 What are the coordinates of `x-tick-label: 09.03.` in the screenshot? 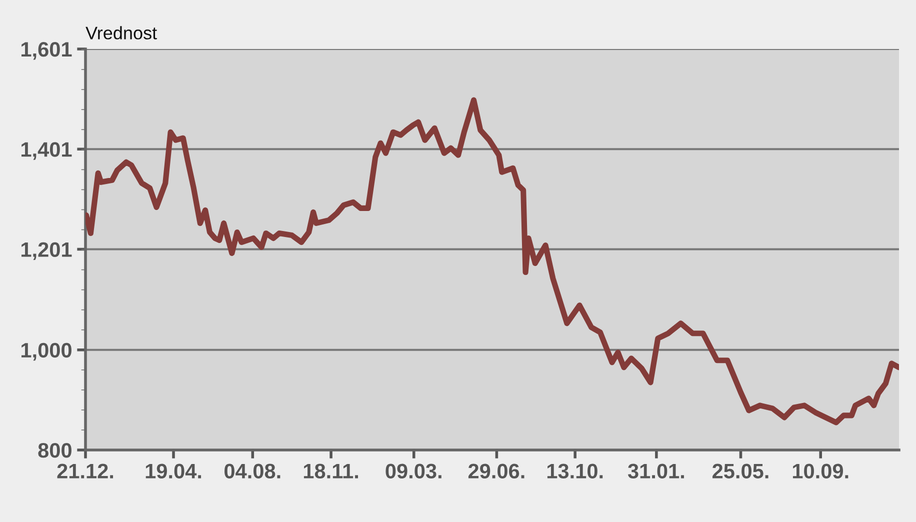 It's located at (414, 471).